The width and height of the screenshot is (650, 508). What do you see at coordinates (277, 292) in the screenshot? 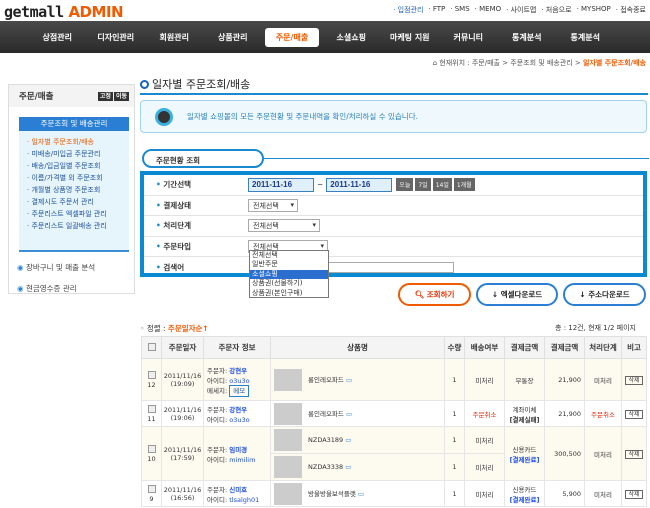
I see `dropdown-option: 상품권(본인구매)` at bounding box center [277, 292].